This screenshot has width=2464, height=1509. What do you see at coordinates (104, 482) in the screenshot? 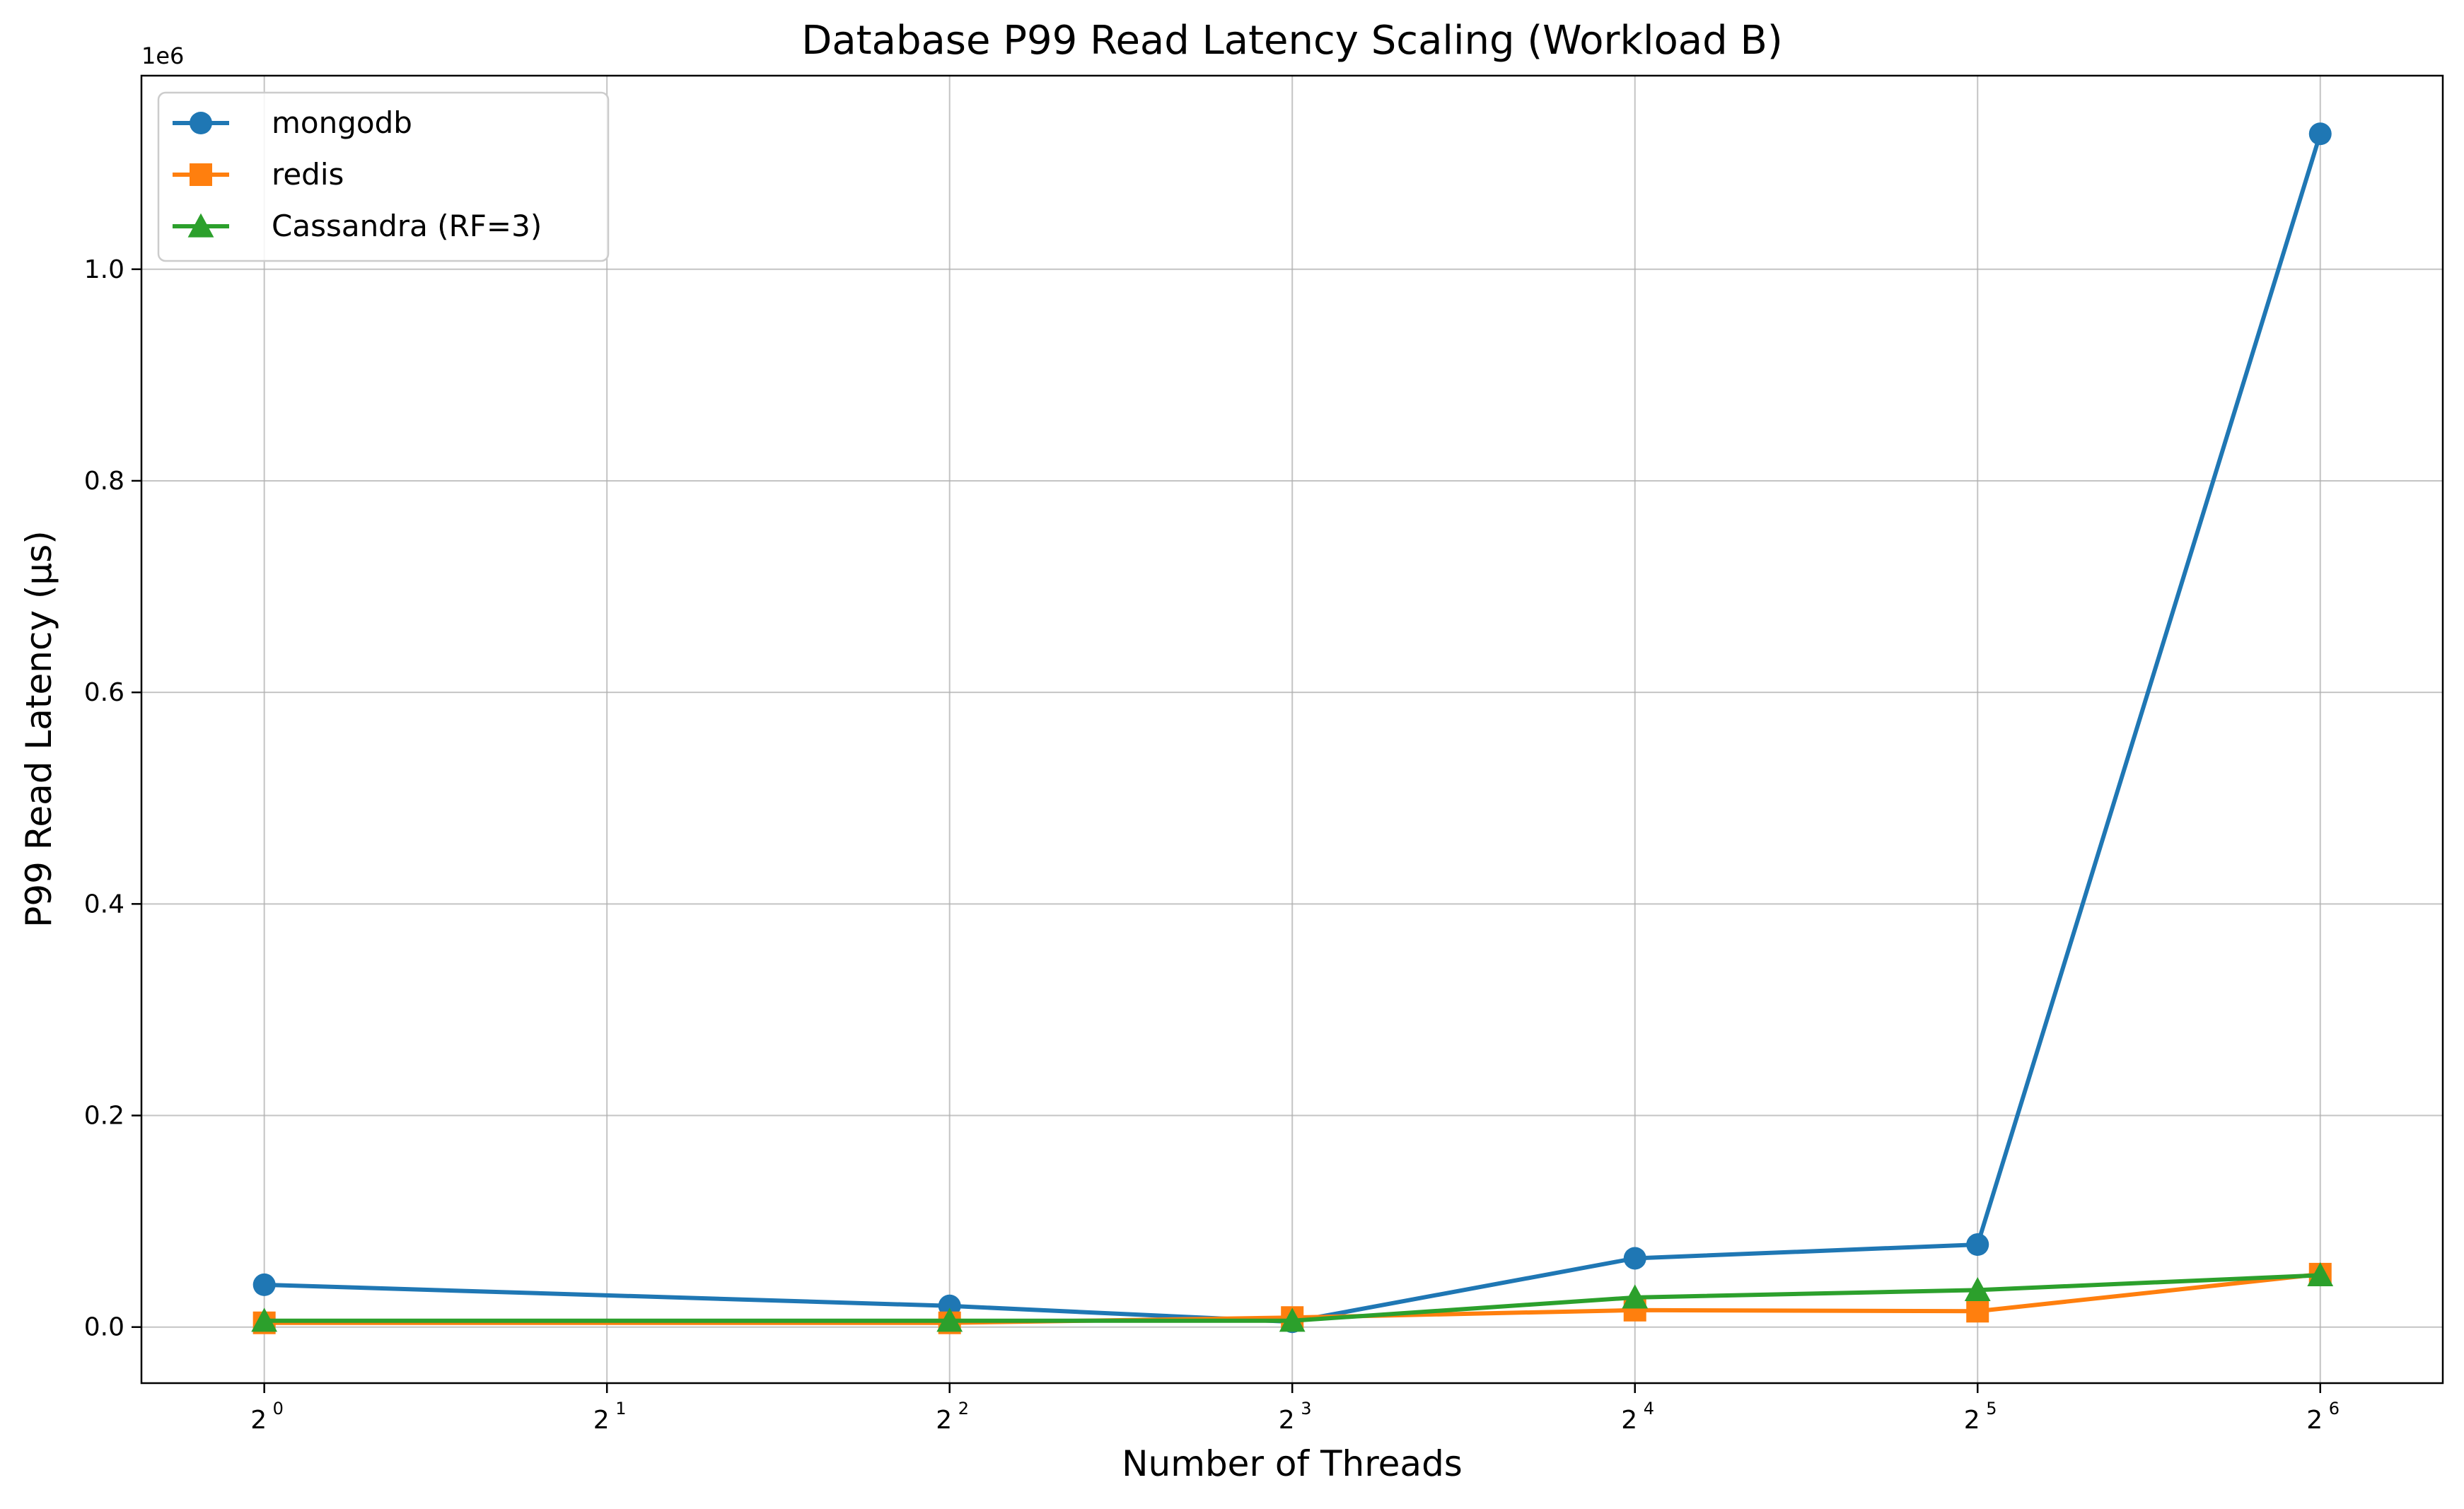
I see `y-tick-label: 0.8` at bounding box center [104, 482].